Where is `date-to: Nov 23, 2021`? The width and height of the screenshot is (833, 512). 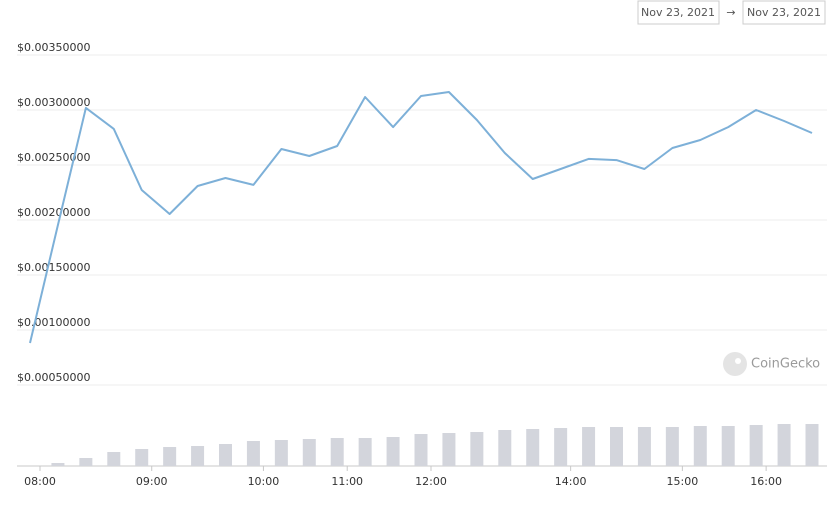 date-to: Nov 23, 2021 is located at coordinates (784, 12).